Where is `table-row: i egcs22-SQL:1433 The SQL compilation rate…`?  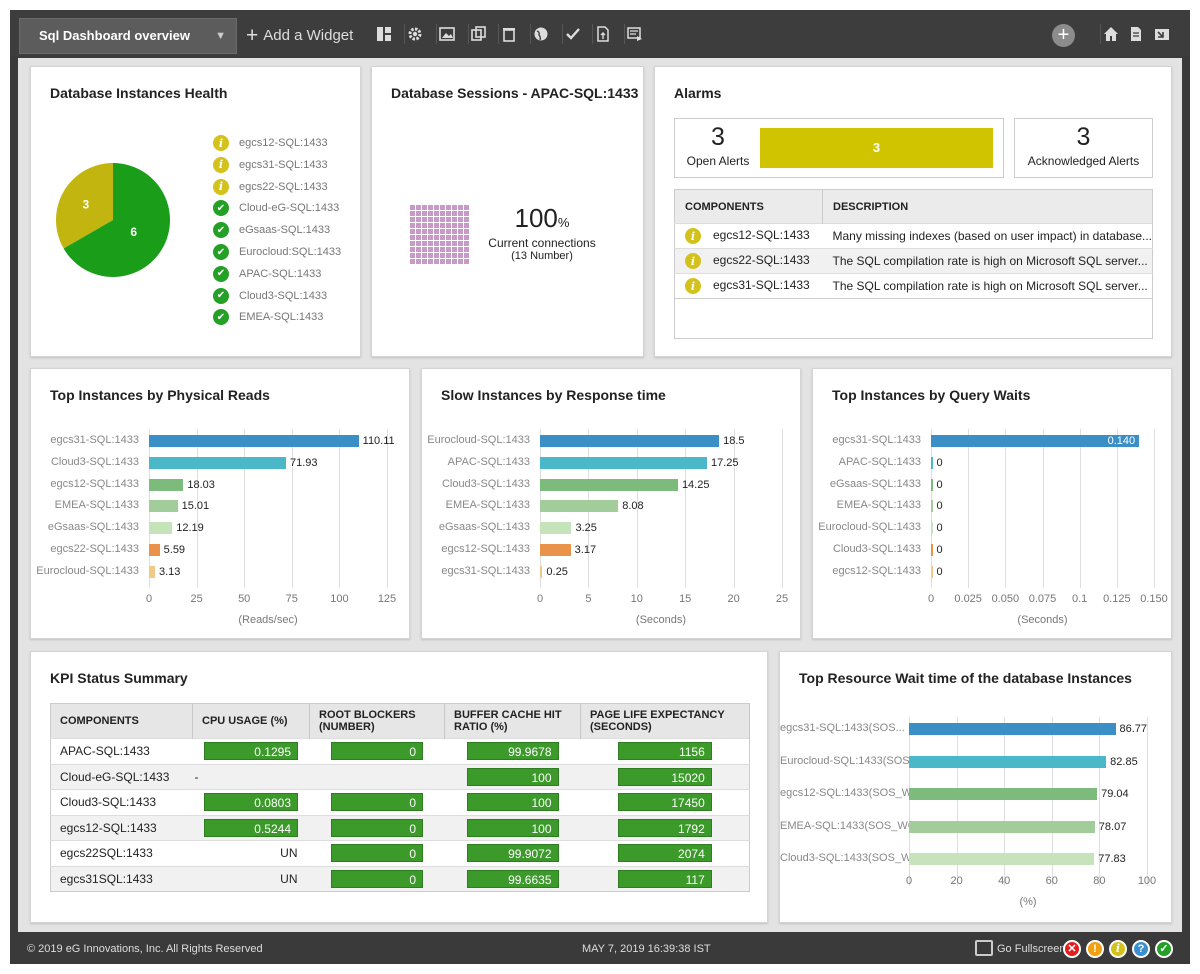
table-row: i egcs22-SQL:1433 The SQL compilation rate… is located at coordinates (913, 261).